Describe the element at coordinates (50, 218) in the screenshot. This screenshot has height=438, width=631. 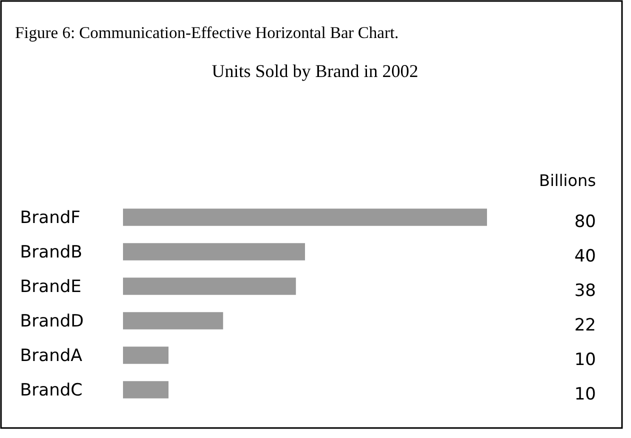
I see `y-tick-label: BrandF` at that location.